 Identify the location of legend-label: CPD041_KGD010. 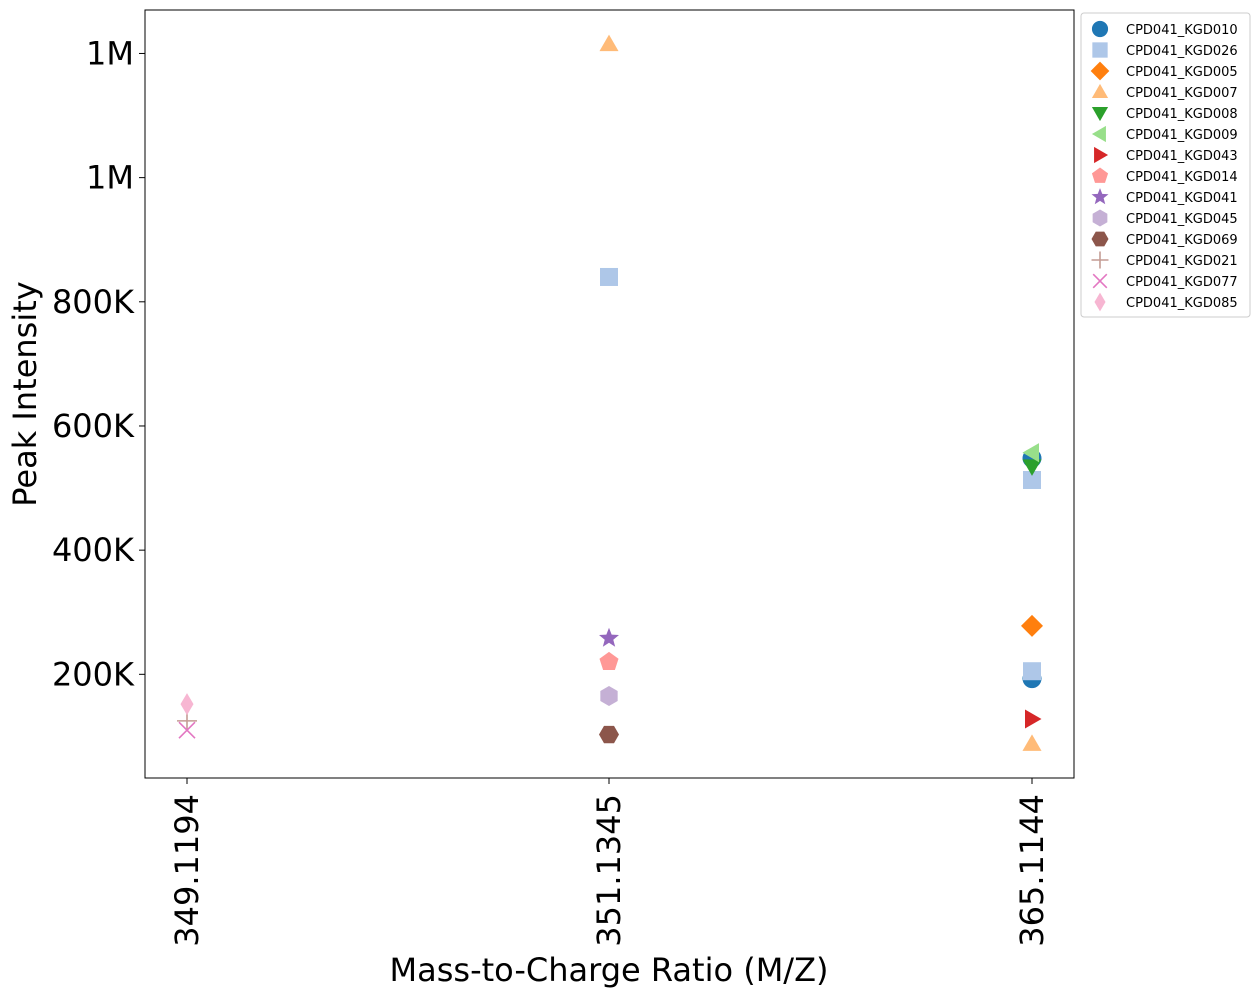
(1182, 30).